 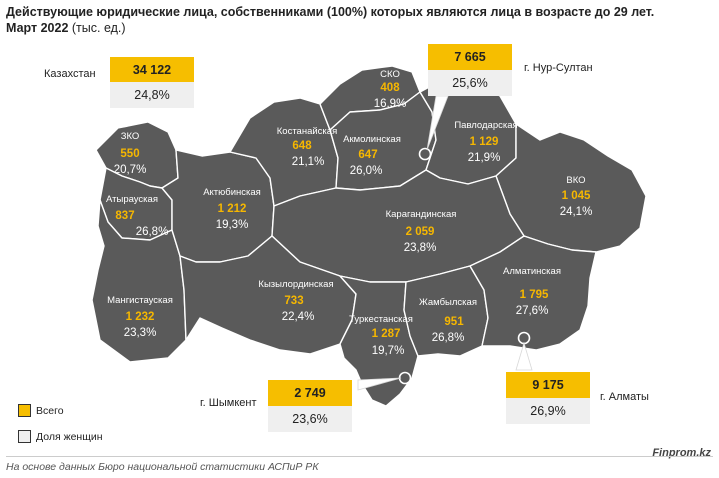 I want to click on label-sko-total: 408, so click(x=390, y=88).